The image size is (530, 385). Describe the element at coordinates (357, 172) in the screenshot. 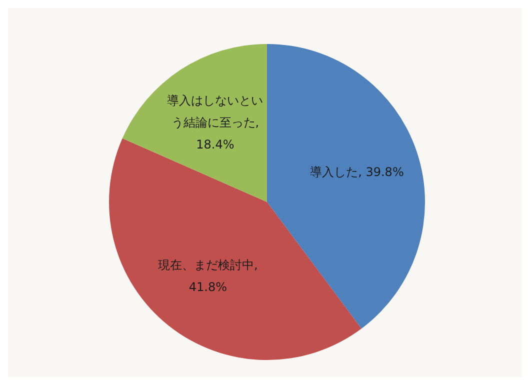

I see `slice-label: 導入した, 39.8%` at that location.